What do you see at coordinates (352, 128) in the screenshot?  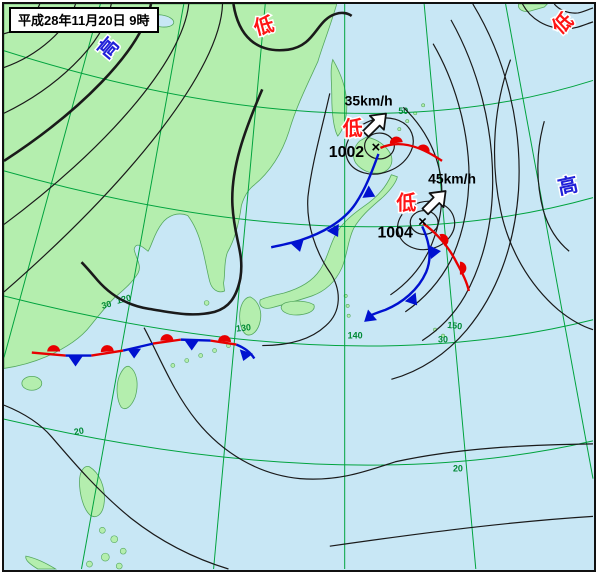 I see `low-symbol-low1: 低` at bounding box center [352, 128].